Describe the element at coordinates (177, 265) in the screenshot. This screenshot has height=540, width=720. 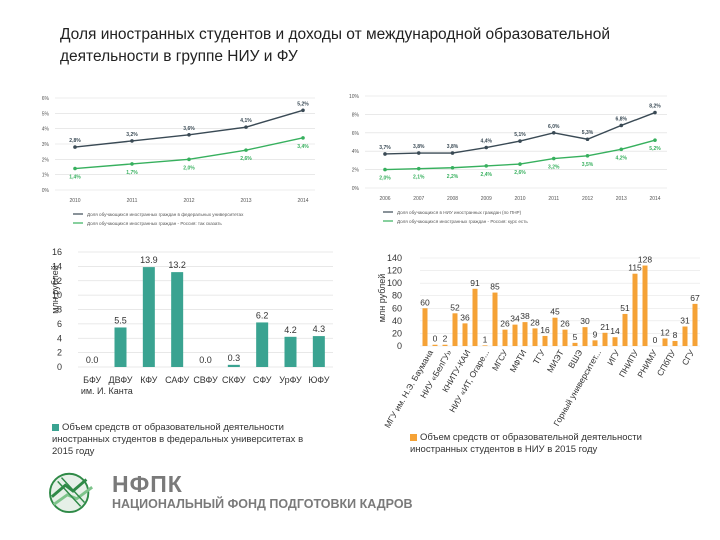
I see `income-fu-data-label: 13.2` at that location.